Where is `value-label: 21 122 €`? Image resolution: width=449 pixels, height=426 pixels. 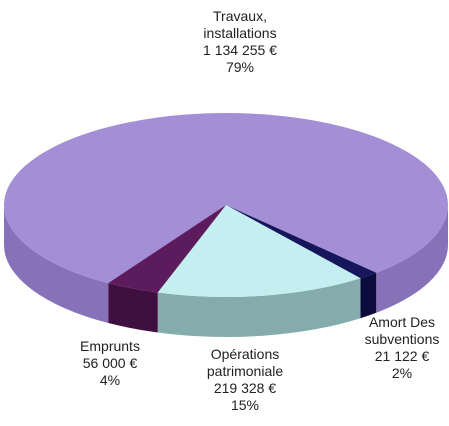
value-label: 21 122 € is located at coordinates (402, 356).